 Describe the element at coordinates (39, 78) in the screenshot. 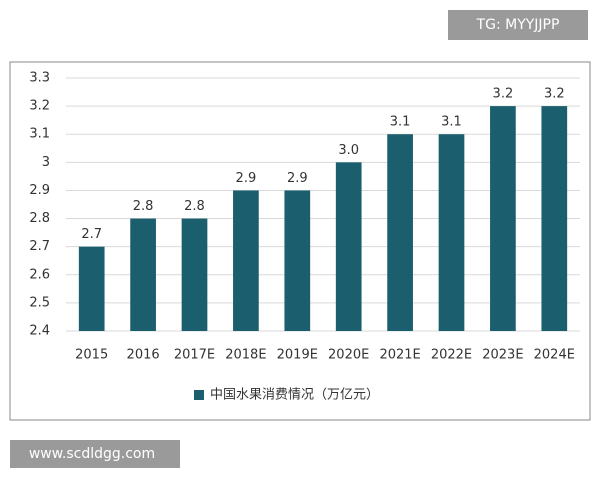

I see `y-tick-label: 3.3` at that location.